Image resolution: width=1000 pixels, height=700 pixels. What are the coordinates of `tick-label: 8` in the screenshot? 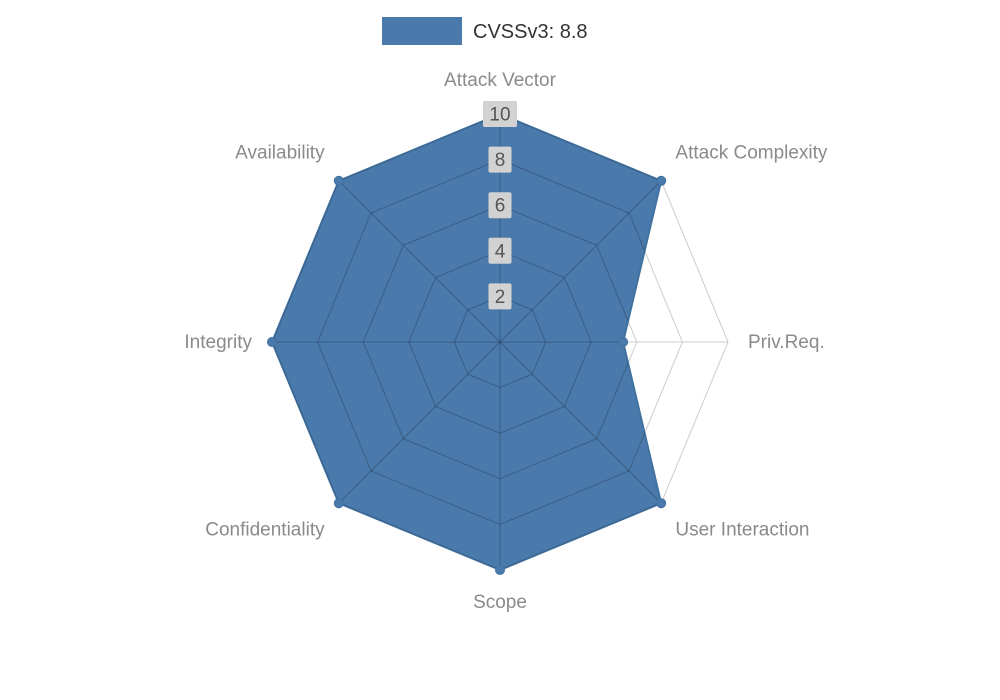 It's located at (500, 160).